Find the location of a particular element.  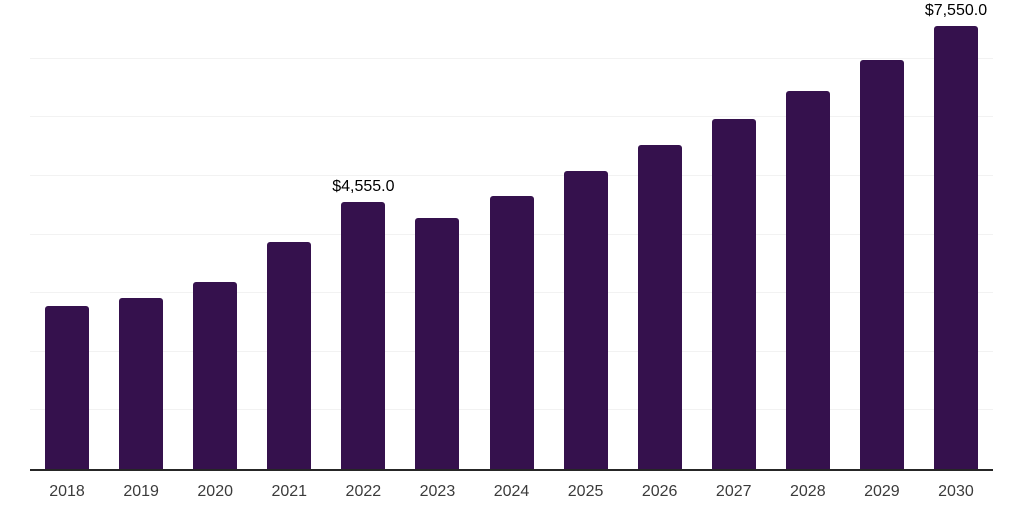

x-tick-label: 2024 is located at coordinates (511, 491).